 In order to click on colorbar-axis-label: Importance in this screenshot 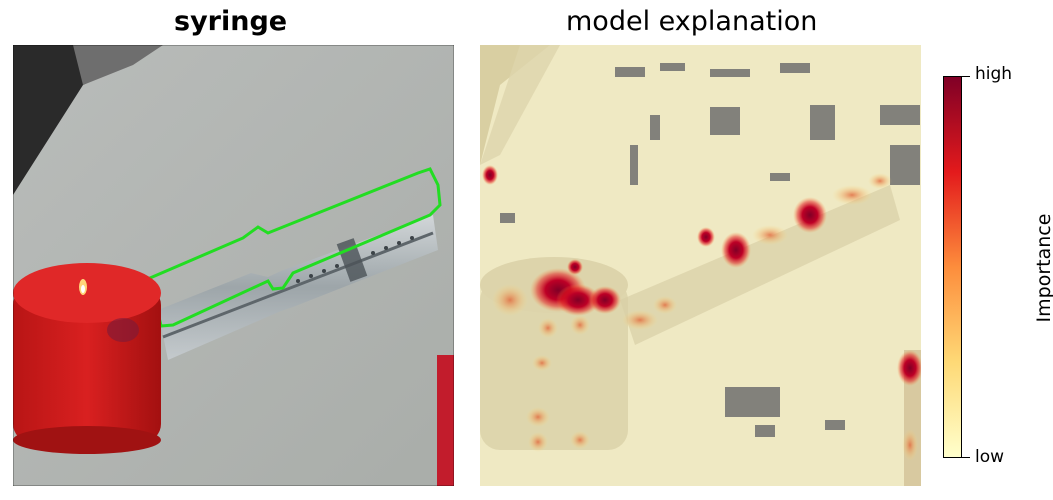, I will do `click(1043, 268)`.